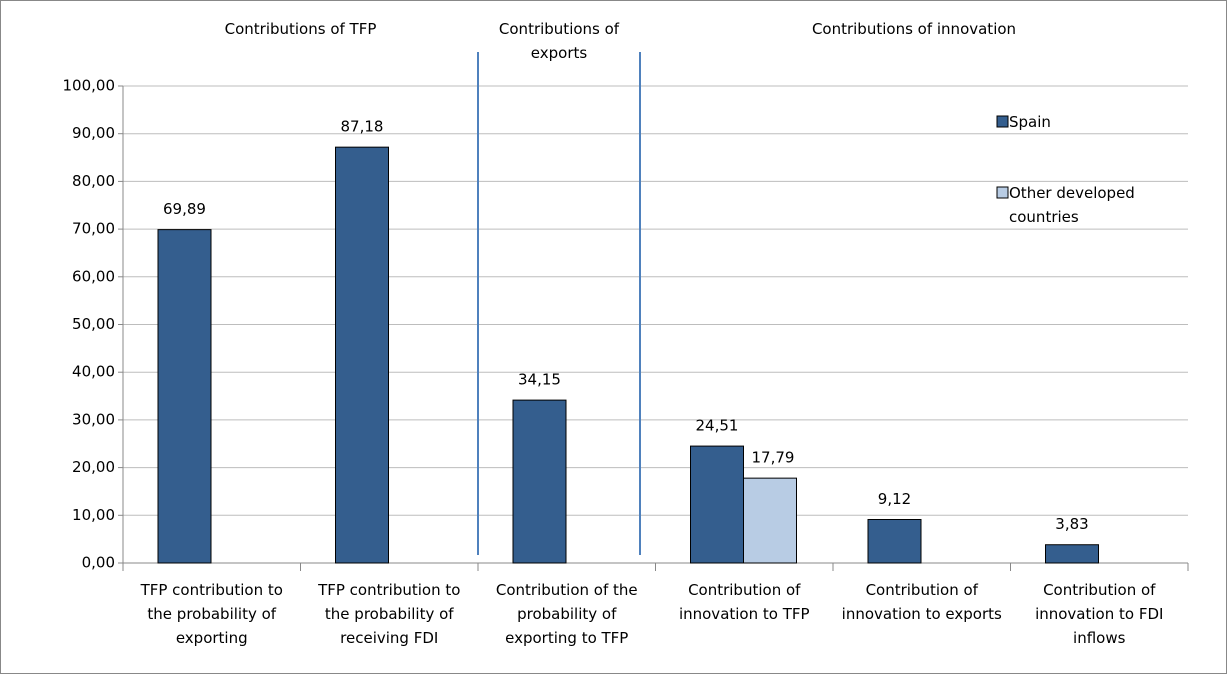  What do you see at coordinates (93, 515) in the screenshot?
I see `y-tick-label: 10,00` at bounding box center [93, 515].